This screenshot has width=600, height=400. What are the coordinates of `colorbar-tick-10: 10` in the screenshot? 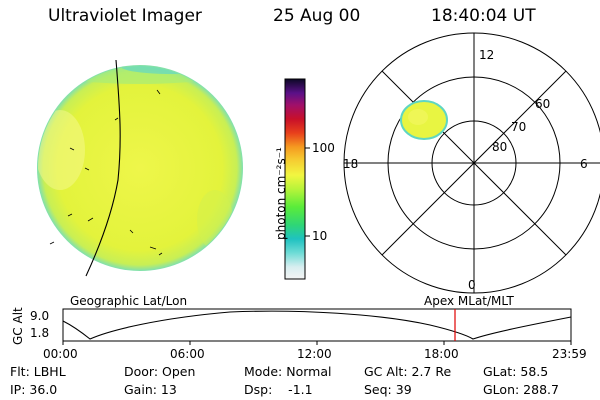 It's located at (320, 236).